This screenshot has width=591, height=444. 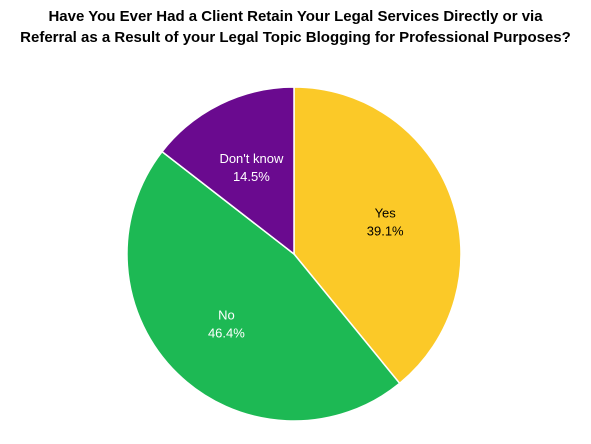 I want to click on slice-label-yes: Yes, so click(x=386, y=213).